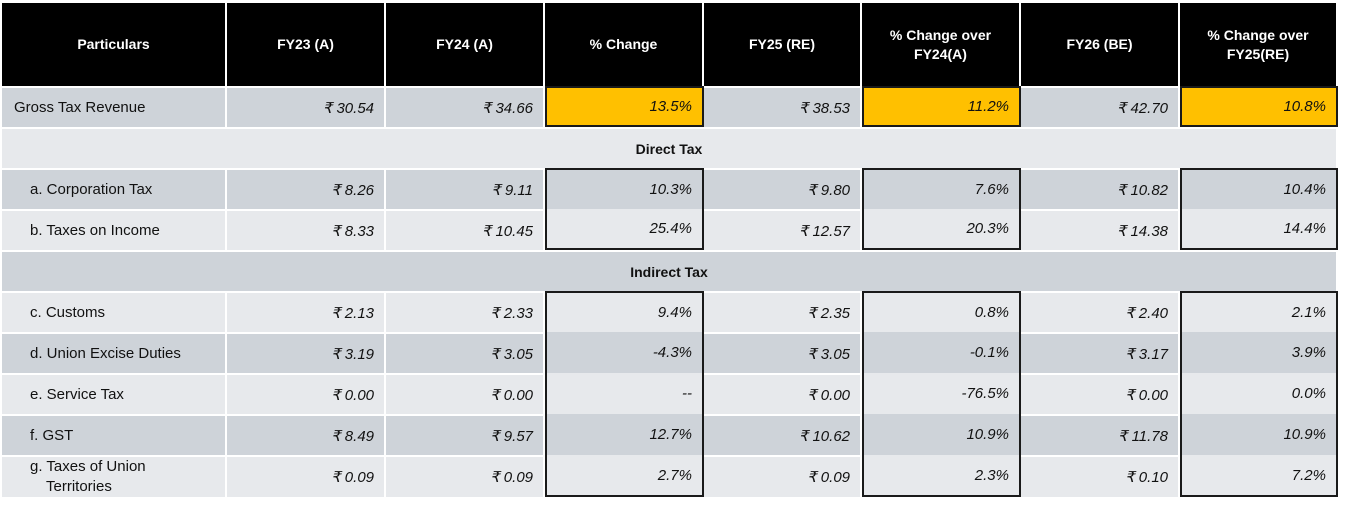 The width and height of the screenshot is (1349, 527). I want to click on cell-fy25: ₹ 12.57, so click(783, 229).